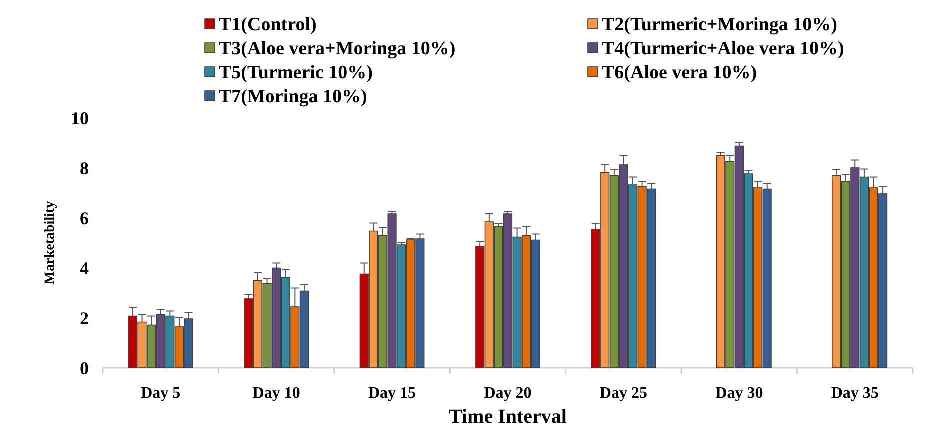 The image size is (951, 435). I want to click on y-tick-label: 0, so click(84, 368).